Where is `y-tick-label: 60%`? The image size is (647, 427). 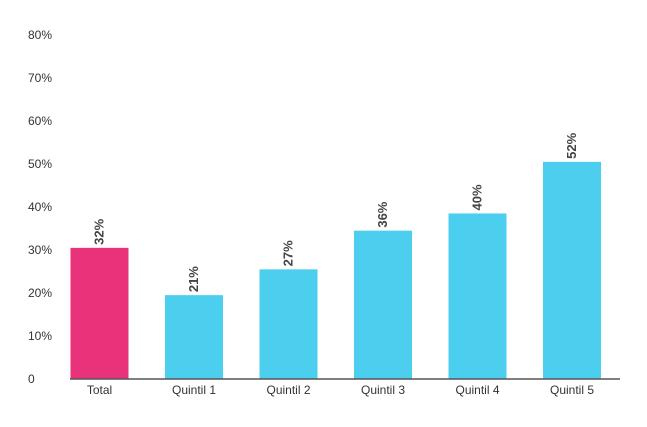
y-tick-label: 60% is located at coordinates (40, 121).